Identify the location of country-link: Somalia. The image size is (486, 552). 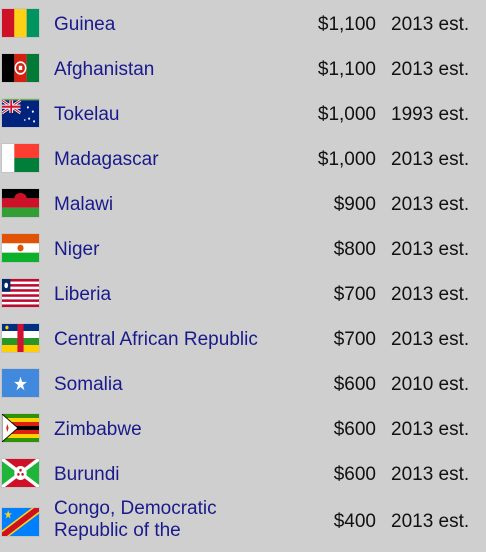
(88, 384).